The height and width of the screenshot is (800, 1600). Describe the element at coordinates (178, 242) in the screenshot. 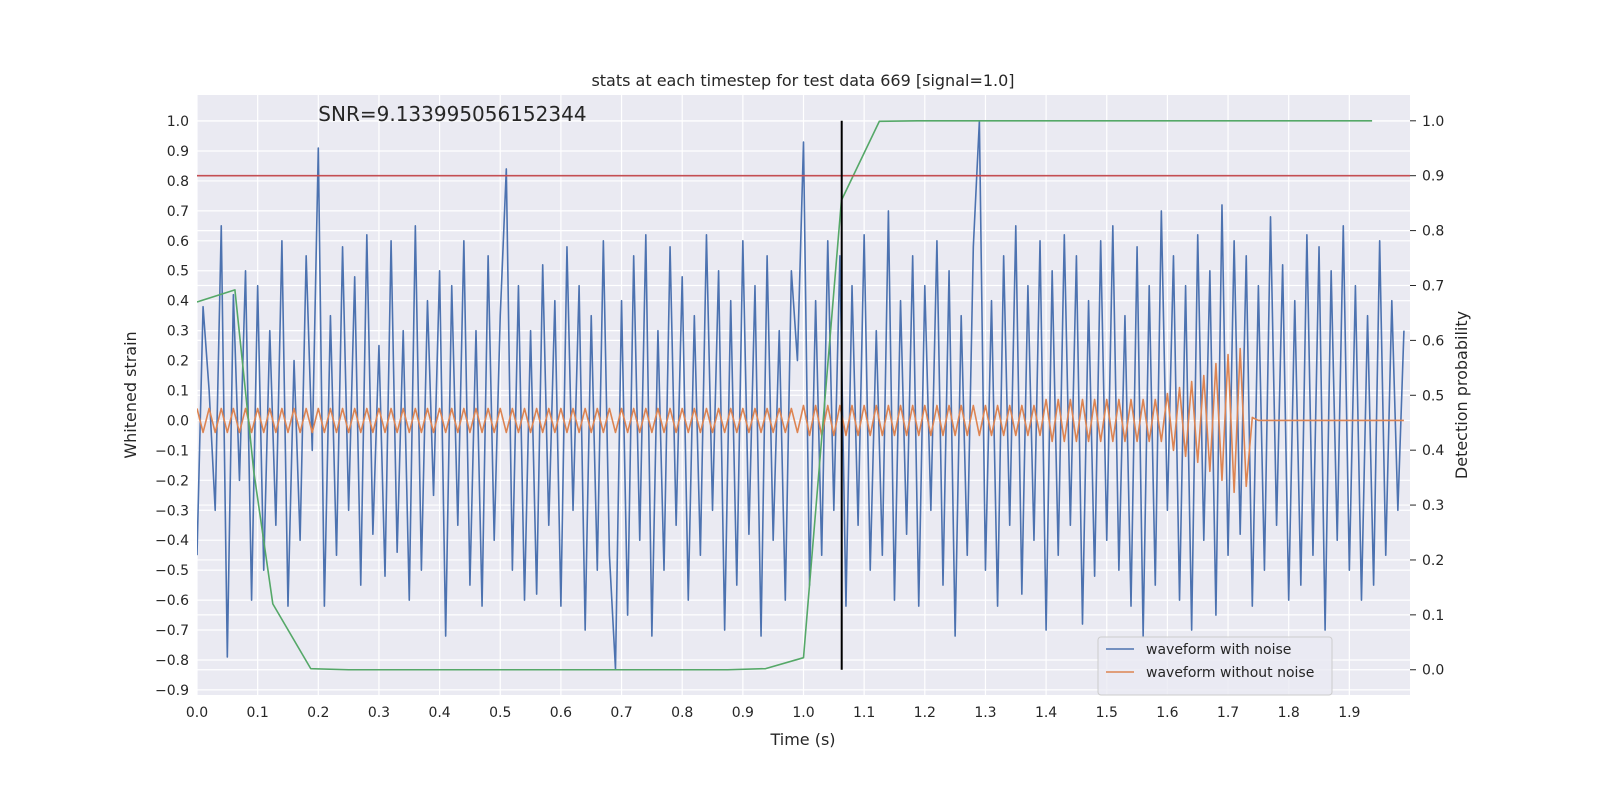

I see `y-tick-label: 0.6` at that location.